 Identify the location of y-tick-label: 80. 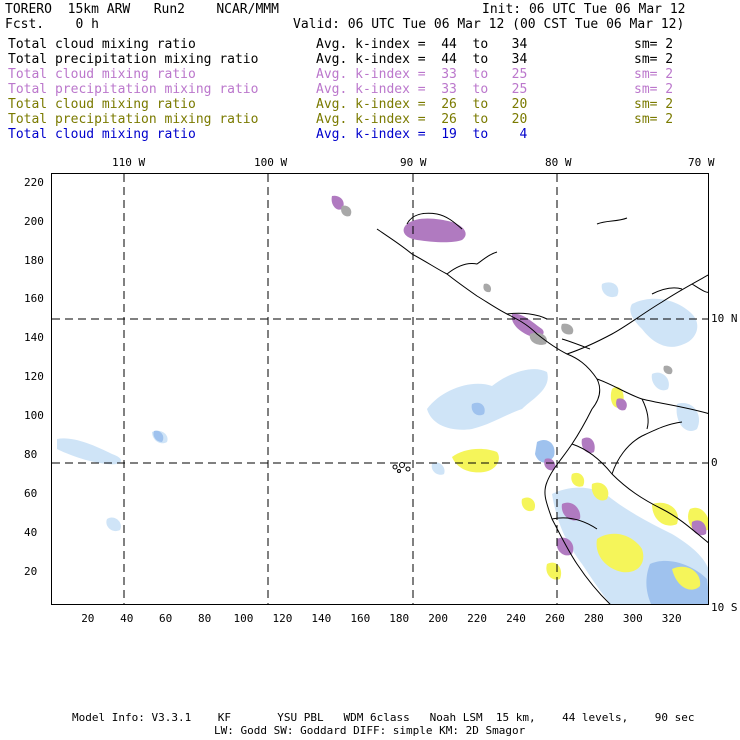
(31, 455).